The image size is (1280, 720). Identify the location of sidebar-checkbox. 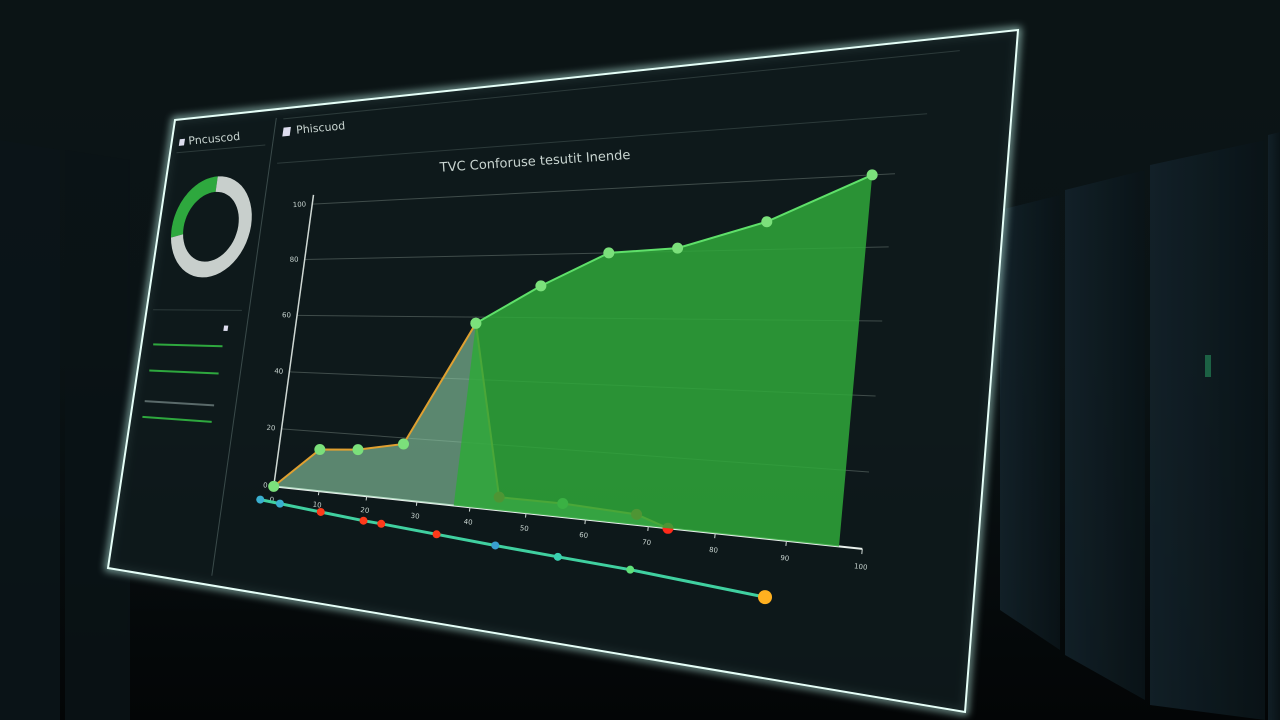
(226, 328).